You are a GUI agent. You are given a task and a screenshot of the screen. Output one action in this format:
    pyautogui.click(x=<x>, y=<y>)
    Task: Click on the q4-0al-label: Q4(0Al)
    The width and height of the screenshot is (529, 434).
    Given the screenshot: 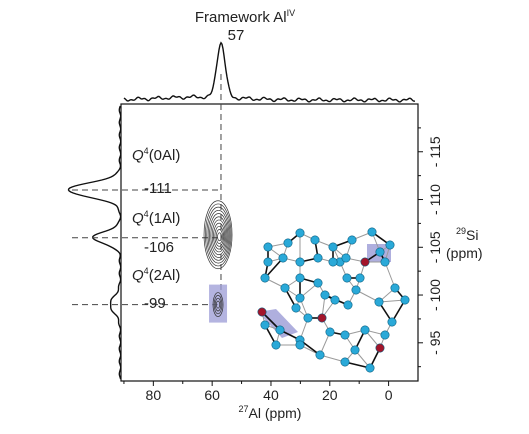 What is the action you would take?
    pyautogui.click(x=156, y=155)
    